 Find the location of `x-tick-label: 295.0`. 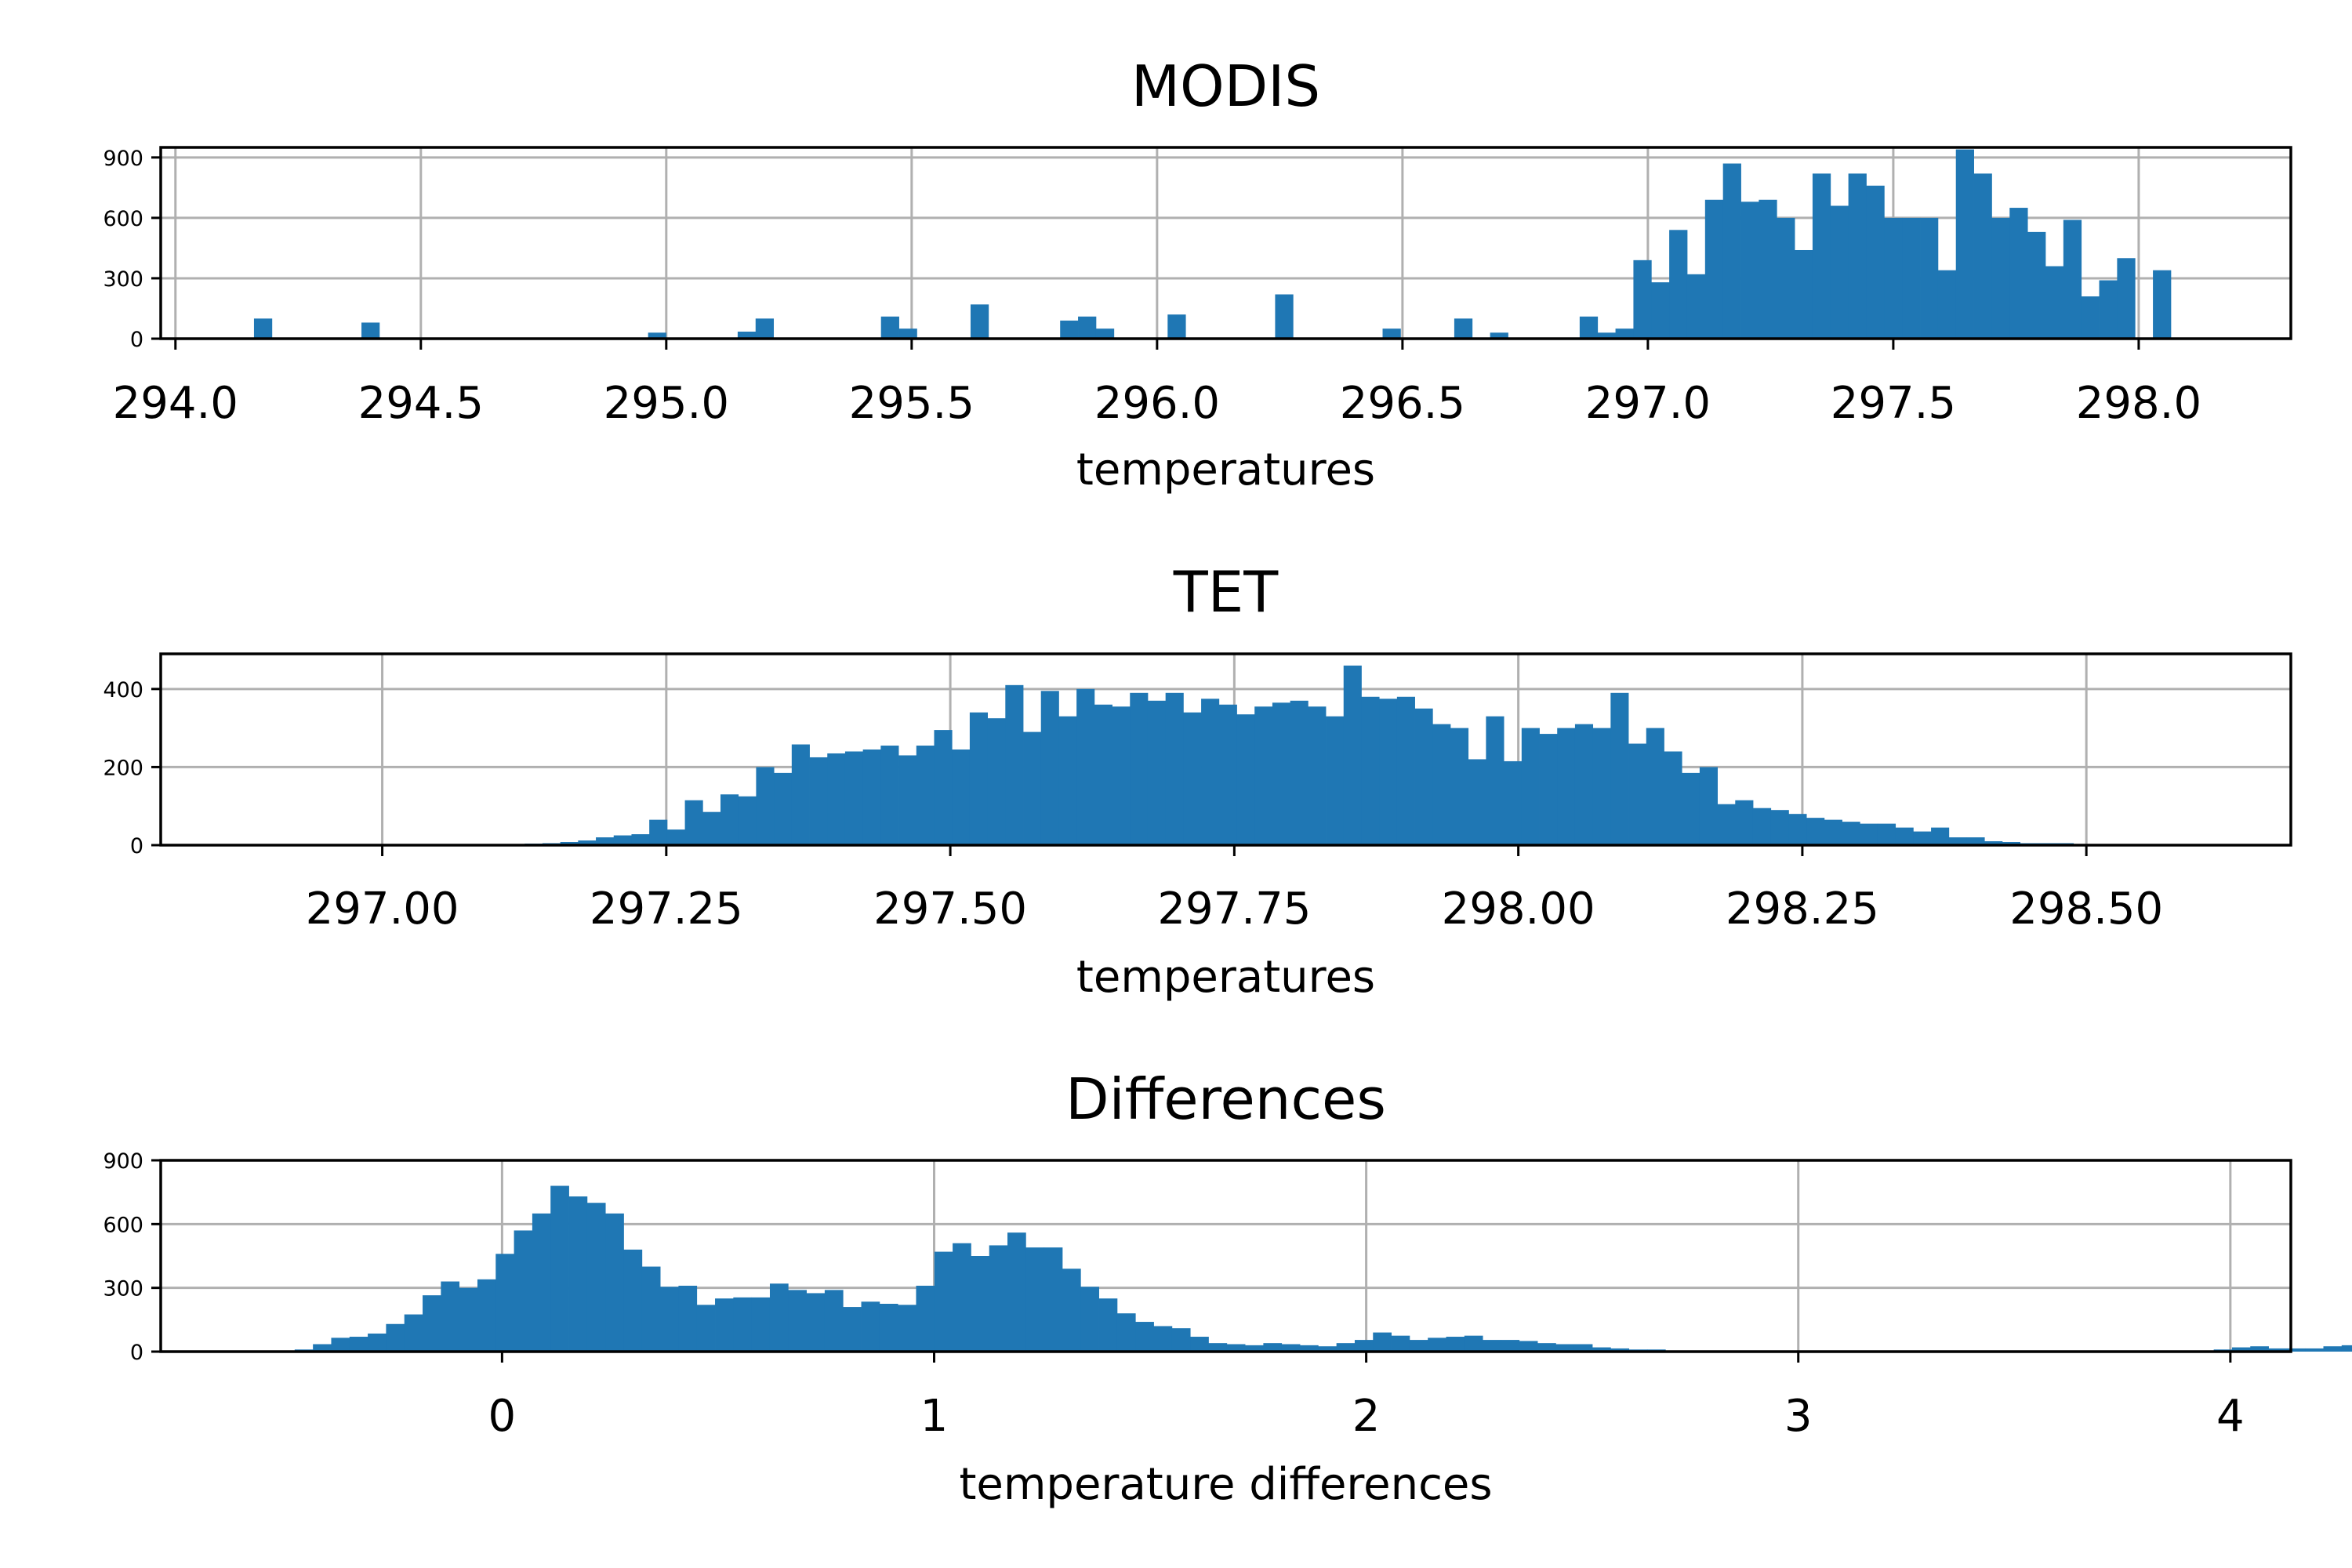

x-tick-label: 295.0 is located at coordinates (666, 404).